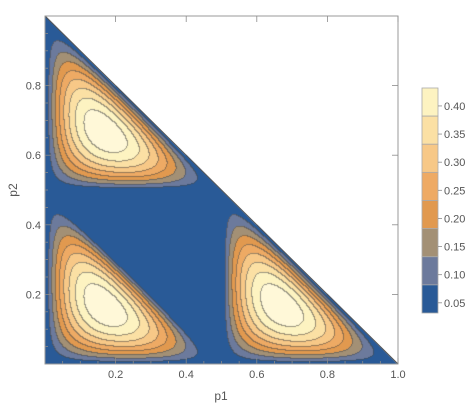 Image resolution: width=474 pixels, height=411 pixels. I want to click on legend-label: 0.10, so click(454, 276).